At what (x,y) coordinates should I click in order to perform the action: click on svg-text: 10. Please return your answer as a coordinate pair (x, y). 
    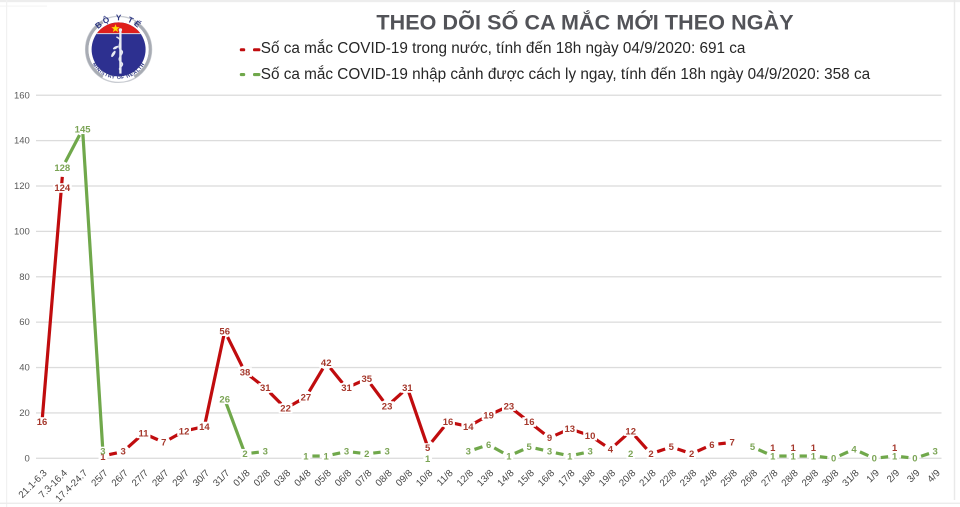
    Looking at the image, I should click on (590, 436).